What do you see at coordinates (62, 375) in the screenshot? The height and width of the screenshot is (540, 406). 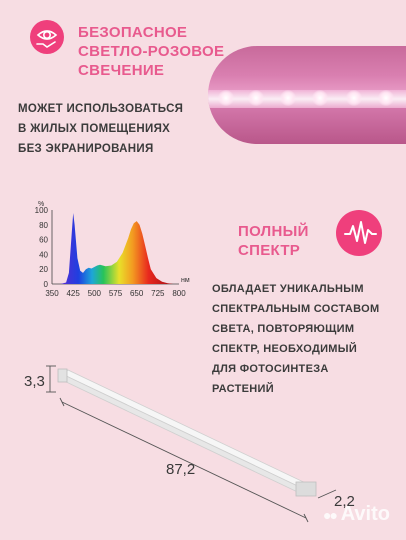 I see `lamp-endcap` at bounding box center [62, 375].